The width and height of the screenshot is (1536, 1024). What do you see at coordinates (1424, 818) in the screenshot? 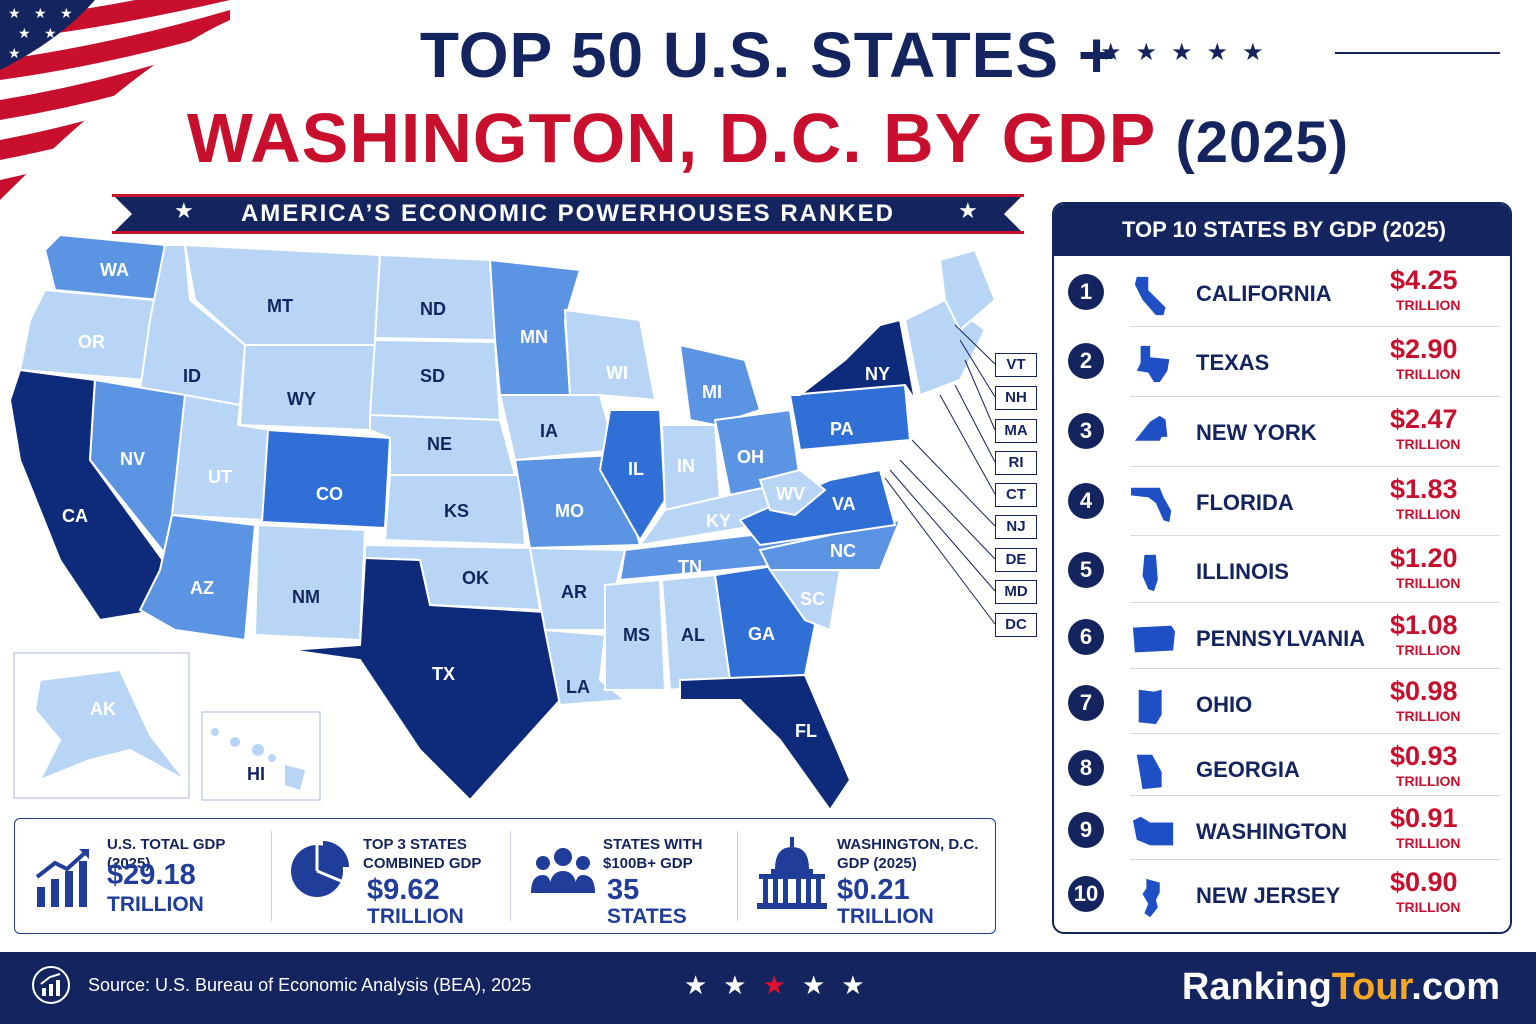
I see `state-gdp: $0.91` at bounding box center [1424, 818].